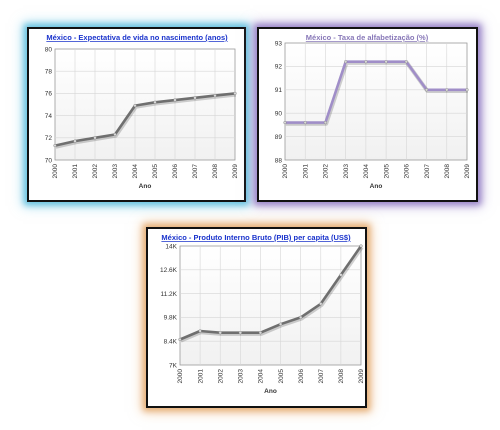  What do you see at coordinates (49, 72) in the screenshot?
I see `y-tick-label: 78` at bounding box center [49, 72].